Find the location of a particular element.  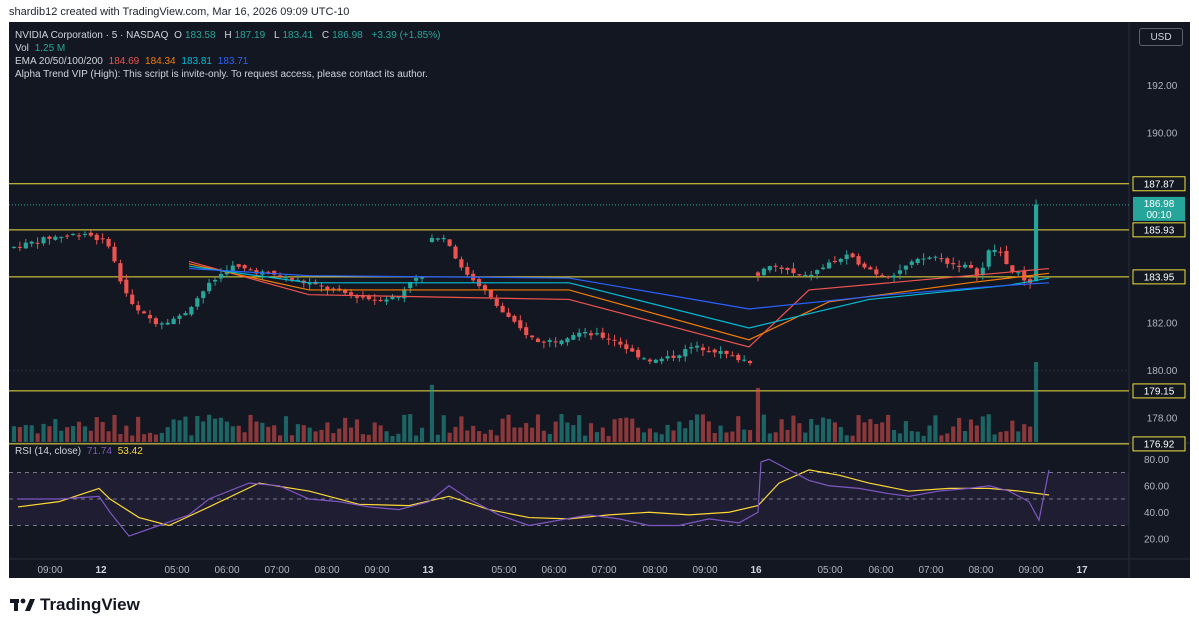

tradingview-logo: TradingView is located at coordinates (75, 605).